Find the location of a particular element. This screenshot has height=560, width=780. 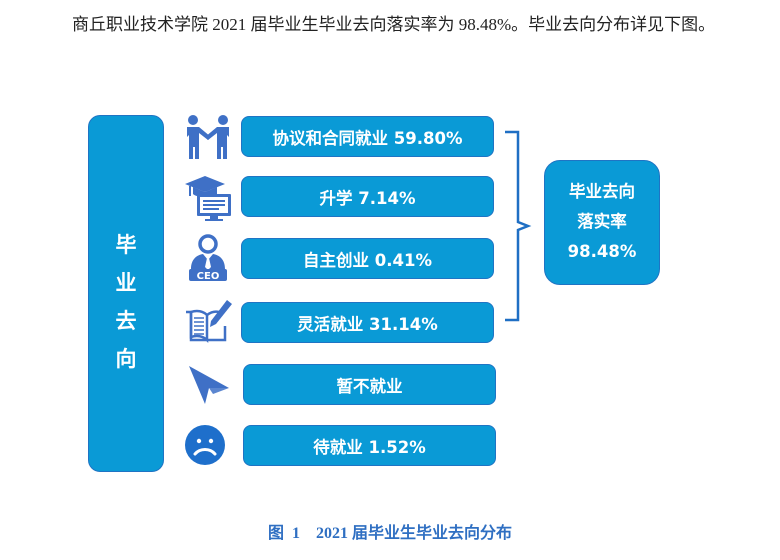

placement-rate-value: 98.48% is located at coordinates (602, 251).